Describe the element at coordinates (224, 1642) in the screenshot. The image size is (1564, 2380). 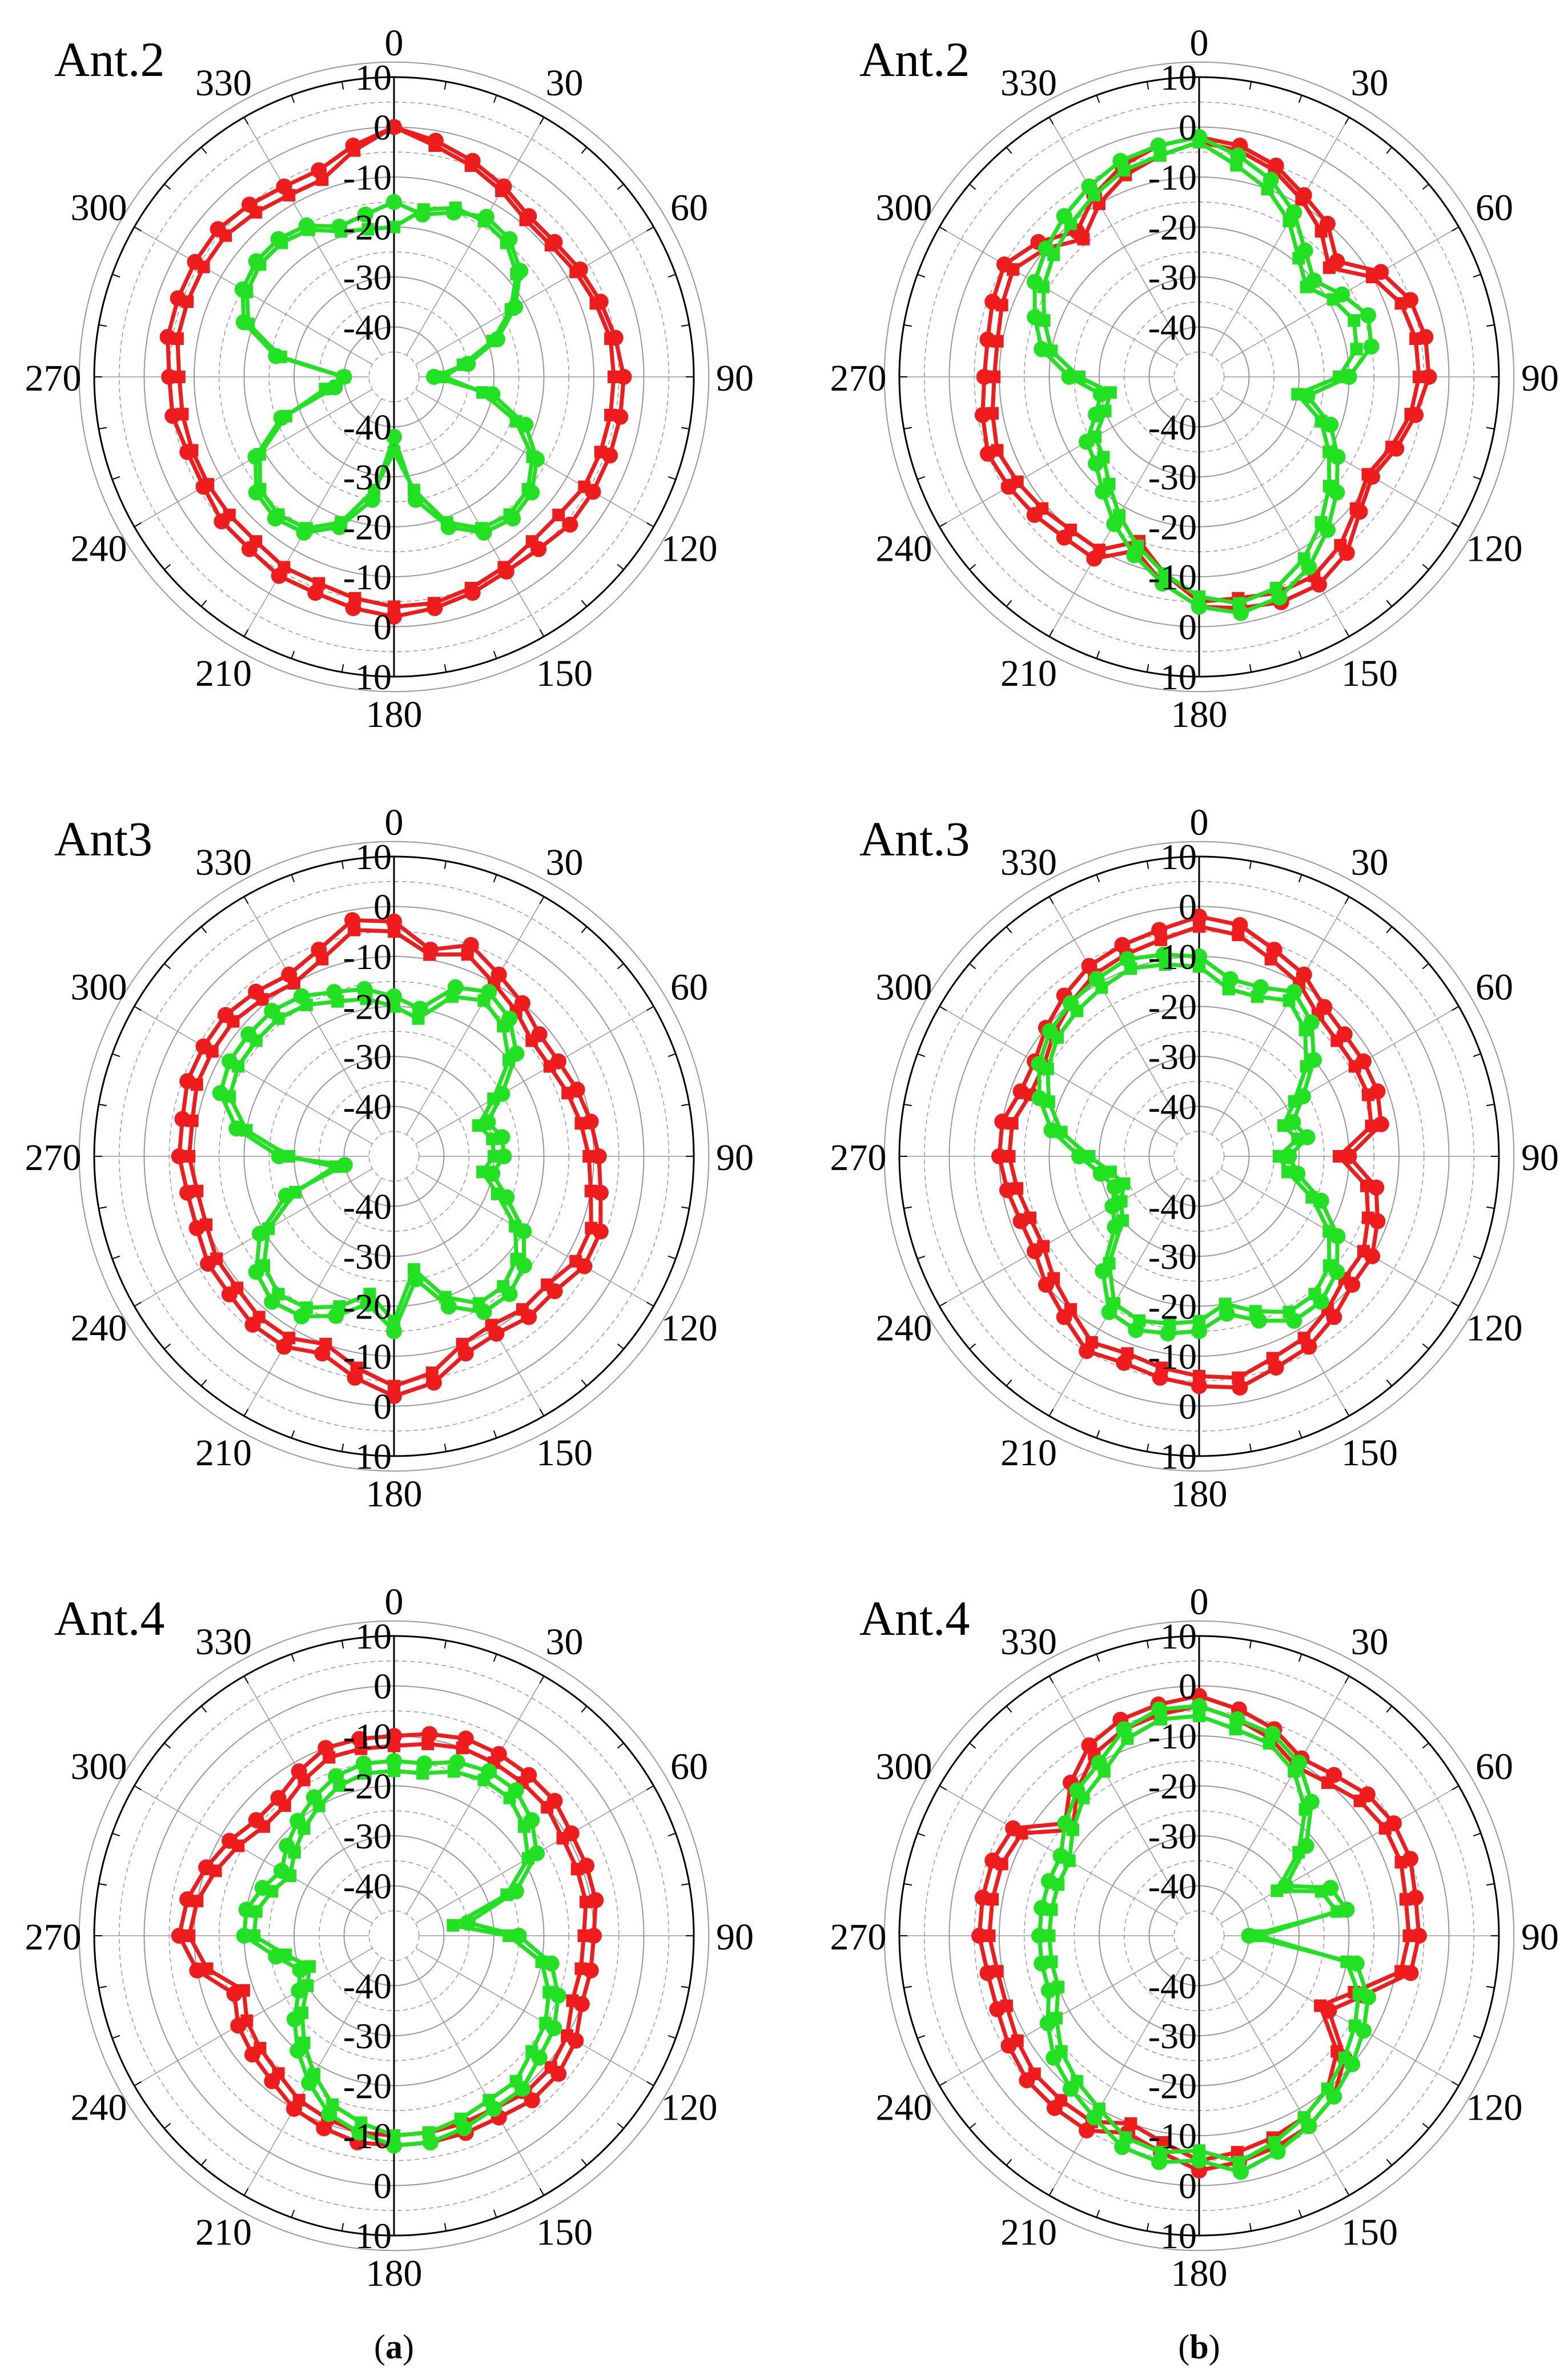
I see `angle-tick-label: 330` at that location.